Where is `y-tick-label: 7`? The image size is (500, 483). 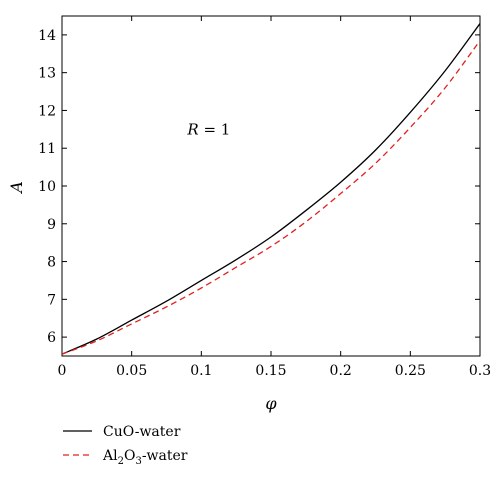 y-tick-label: 7 is located at coordinates (51, 300).